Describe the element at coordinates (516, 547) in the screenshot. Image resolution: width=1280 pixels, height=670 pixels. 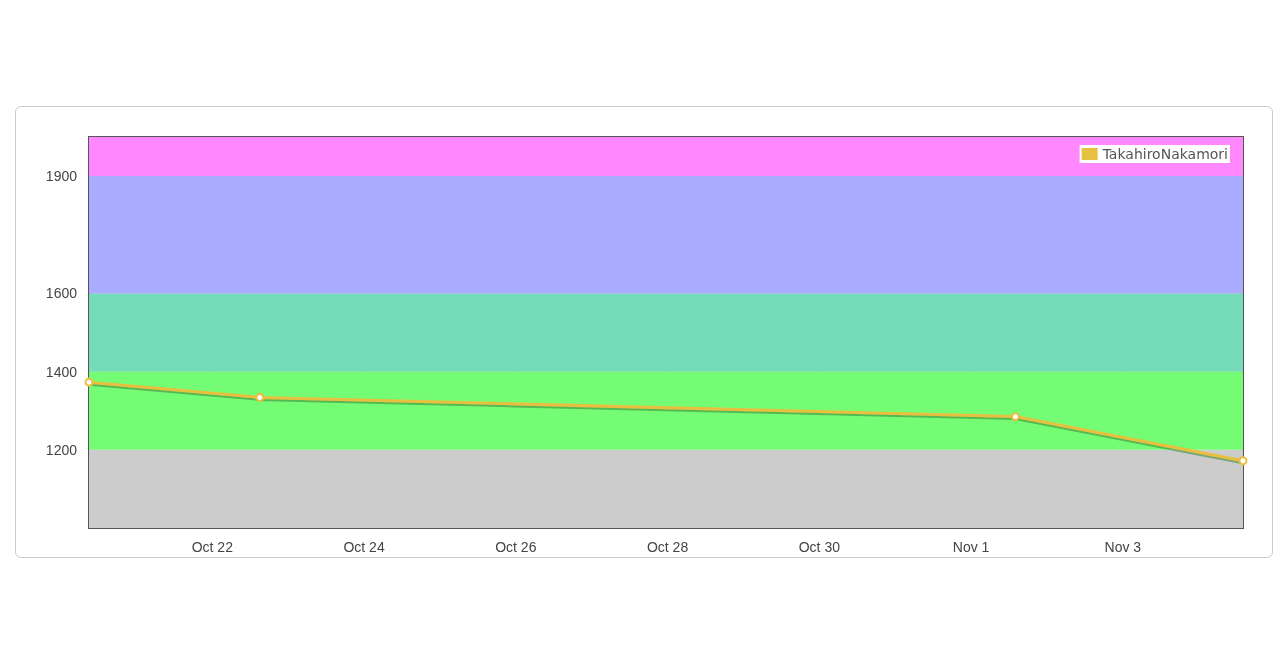
I see `x-tick-label: Oct 26` at that location.